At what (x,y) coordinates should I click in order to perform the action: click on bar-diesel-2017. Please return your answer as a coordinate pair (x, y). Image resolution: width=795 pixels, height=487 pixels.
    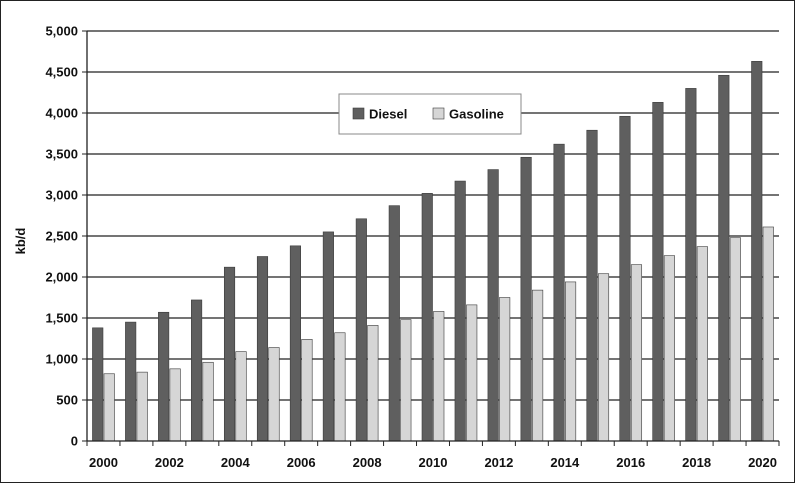
    Looking at the image, I should click on (658, 272).